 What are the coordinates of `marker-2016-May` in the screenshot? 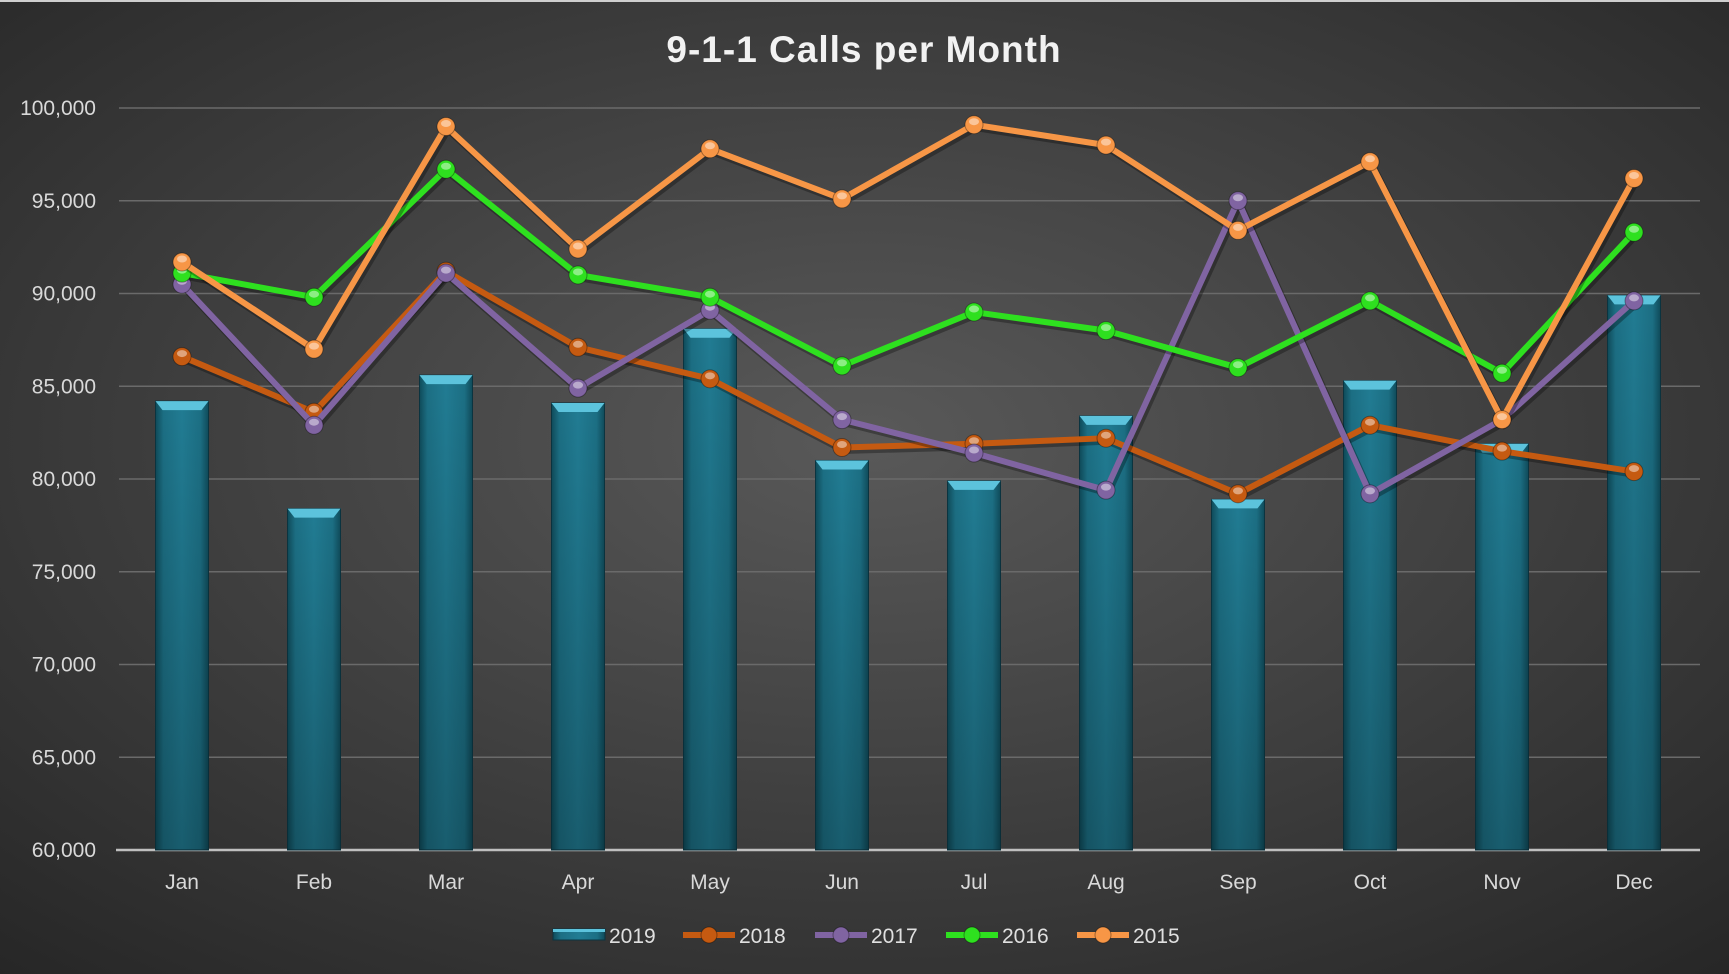 It's located at (710, 297).